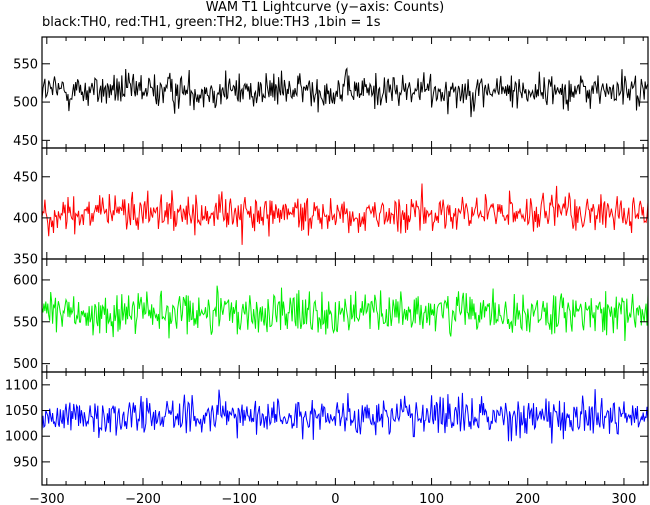 This screenshot has width=650, height=505. What do you see at coordinates (25, 462) in the screenshot?
I see `y-tick-label: 950` at bounding box center [25, 462].